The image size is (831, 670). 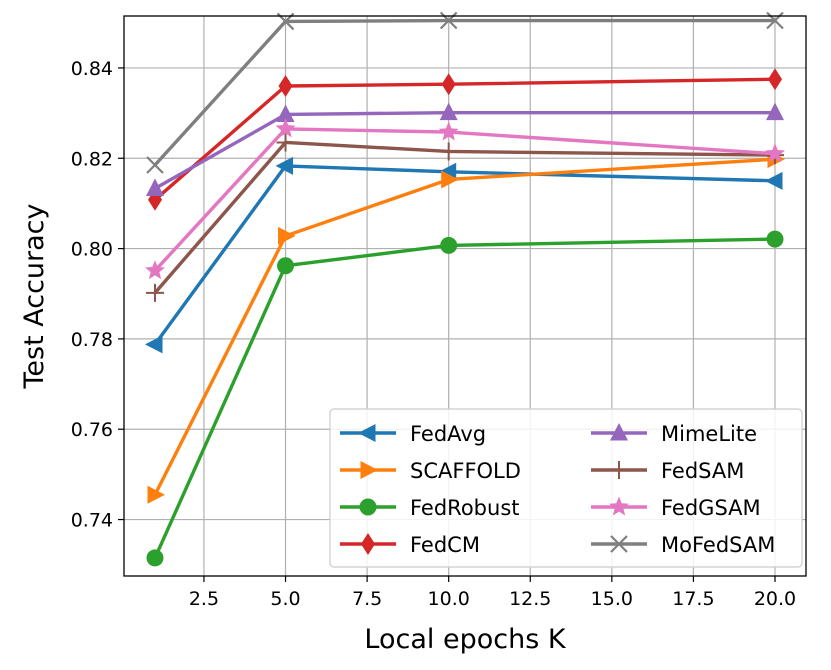 What do you see at coordinates (693, 599) in the screenshot?
I see `x-tick-label: 17.5` at bounding box center [693, 599].